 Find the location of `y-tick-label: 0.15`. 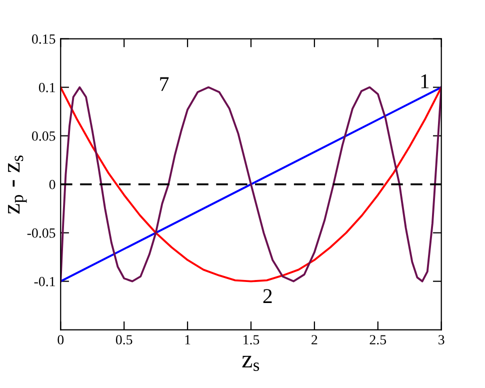

y-tick-label: 0.15 is located at coordinates (44, 39).